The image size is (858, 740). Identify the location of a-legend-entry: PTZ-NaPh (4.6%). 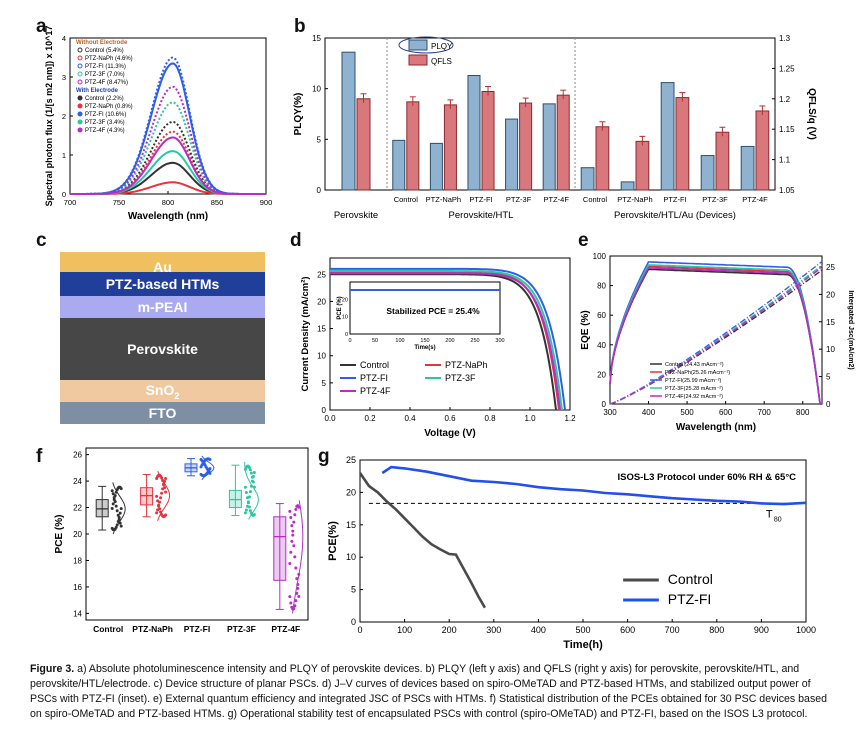
(109, 59).